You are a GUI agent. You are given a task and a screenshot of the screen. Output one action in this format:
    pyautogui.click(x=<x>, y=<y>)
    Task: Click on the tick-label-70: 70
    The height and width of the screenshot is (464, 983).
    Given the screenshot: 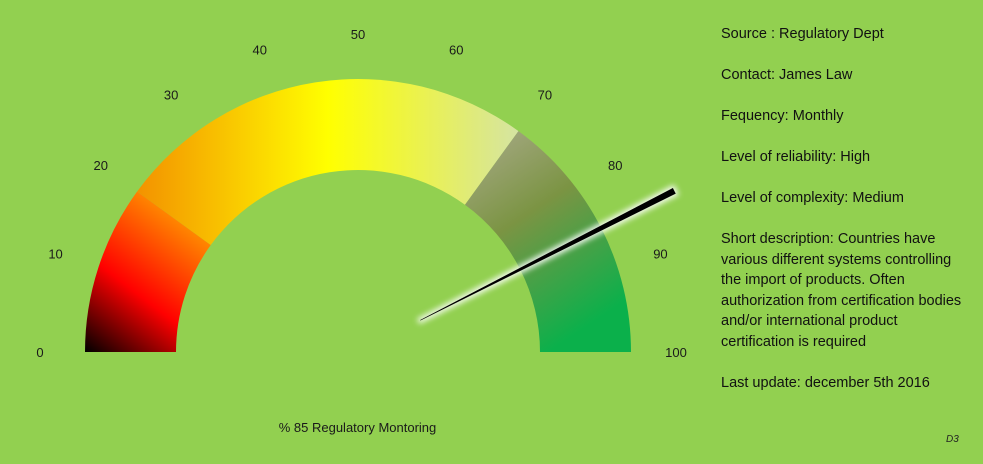 What is the action you would take?
    pyautogui.click(x=545, y=95)
    